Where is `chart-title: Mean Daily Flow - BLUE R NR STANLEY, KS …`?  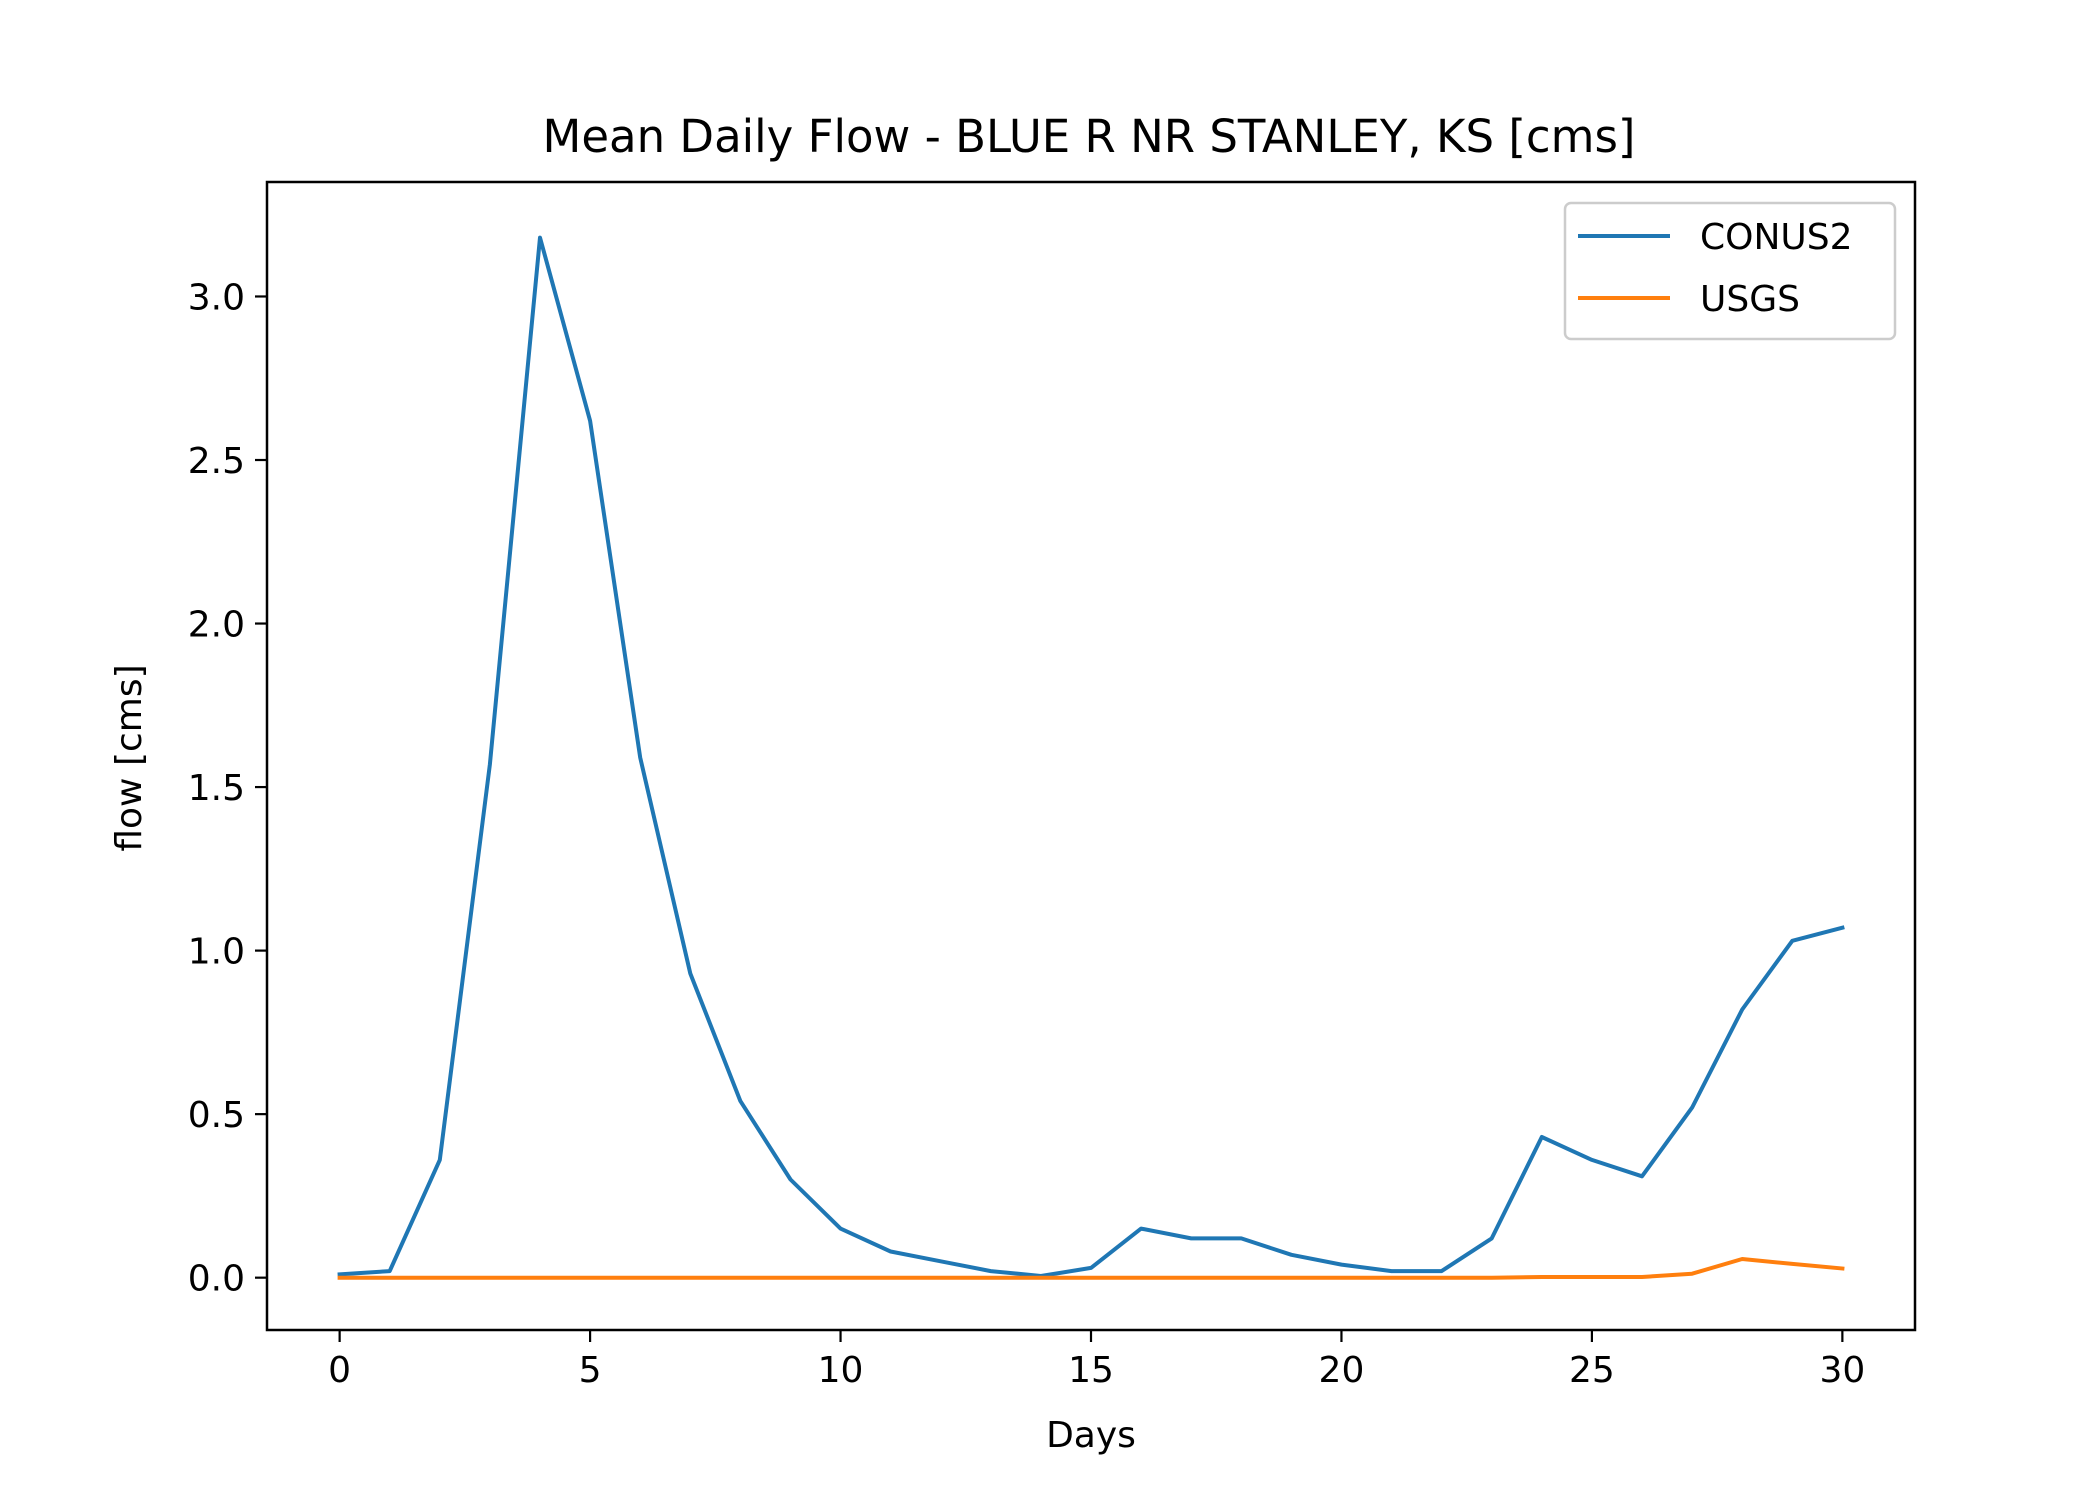 chart-title: Mean Daily Flow - BLUE R NR STANLEY, KS … is located at coordinates (1089, 136).